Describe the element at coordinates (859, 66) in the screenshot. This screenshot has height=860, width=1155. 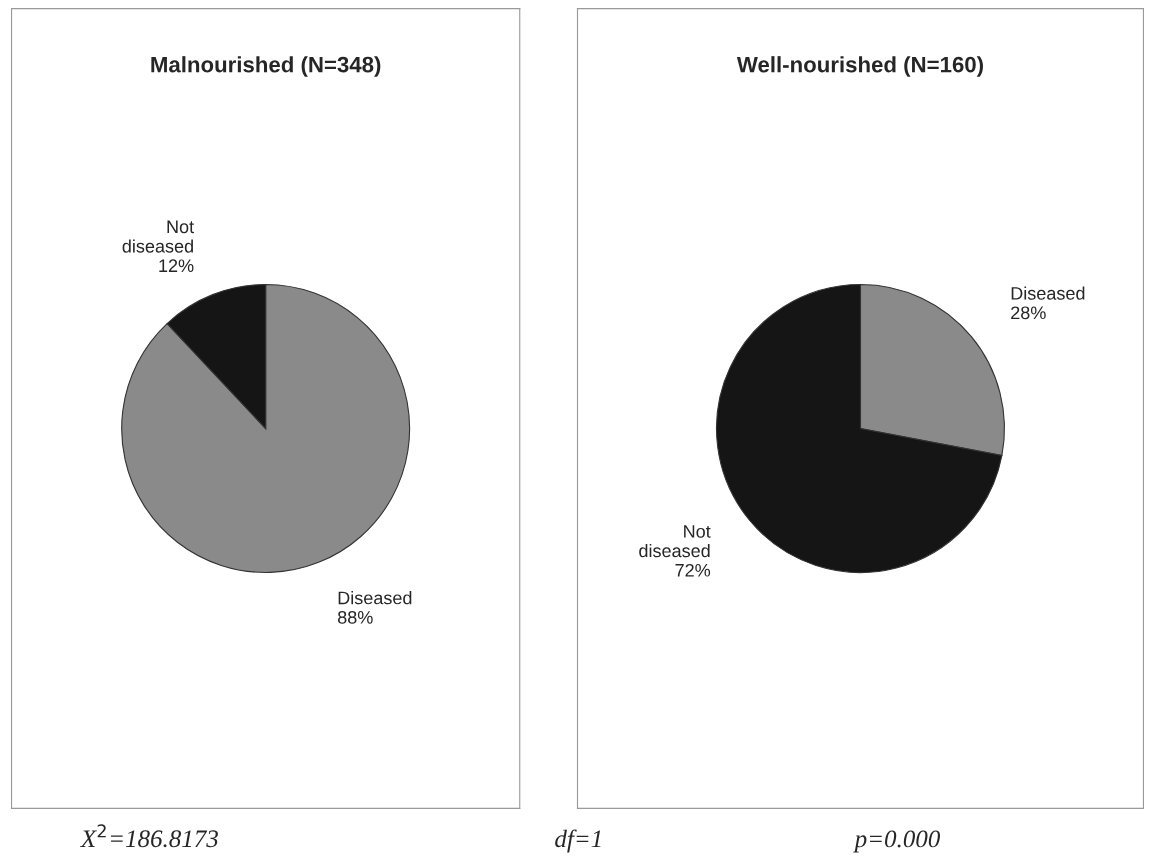
I see `chart-title: Well-nourished (N=160)` at that location.